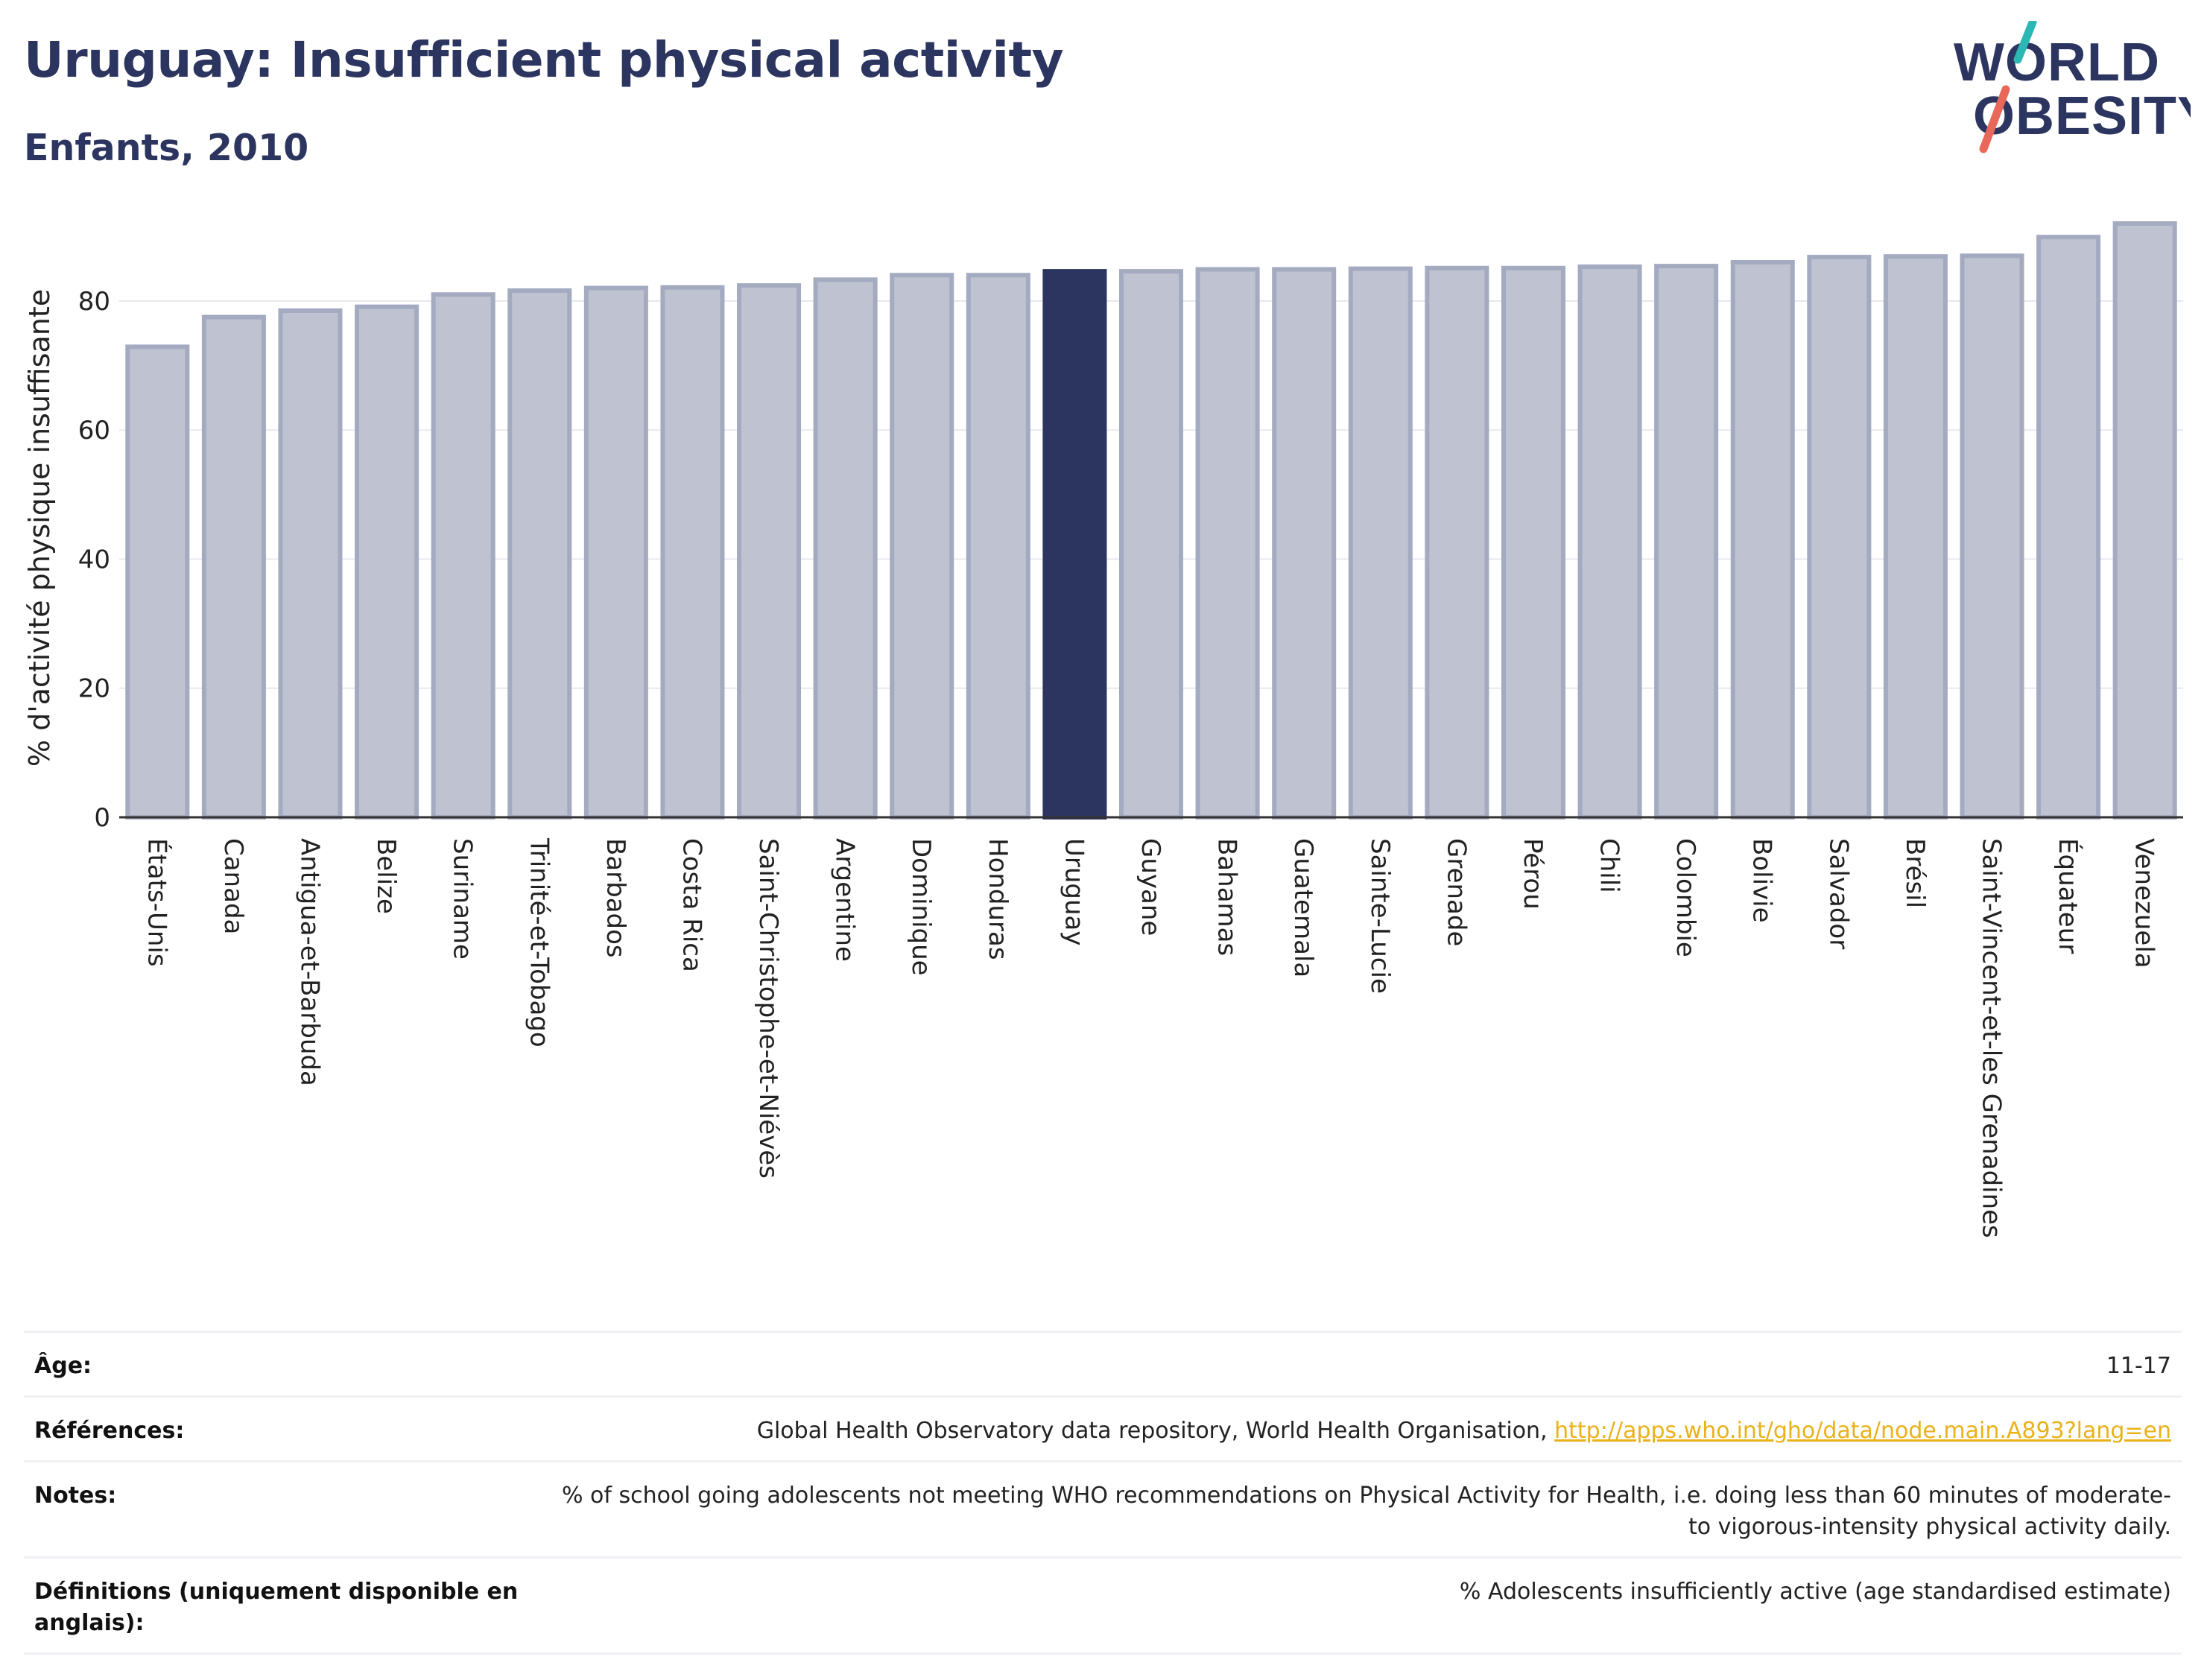 Image resolution: width=2204 pixels, height=1680 pixels. Describe the element at coordinates (544, 60) in the screenshot. I see `page-title: Uruguay: Insufficient physical activity` at that location.